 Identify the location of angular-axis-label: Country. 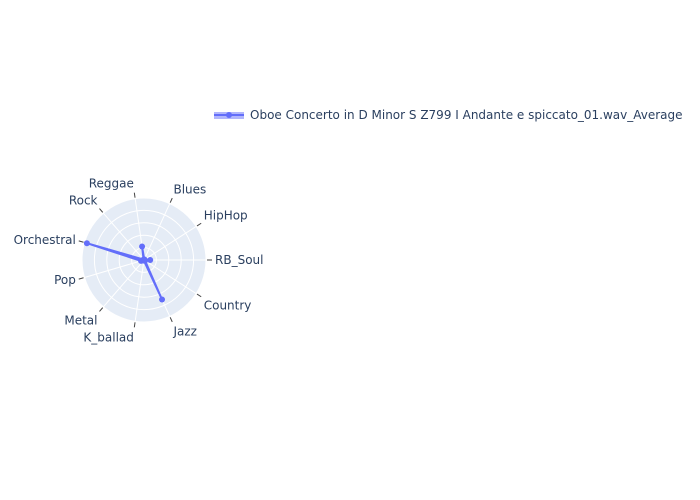
(228, 305).